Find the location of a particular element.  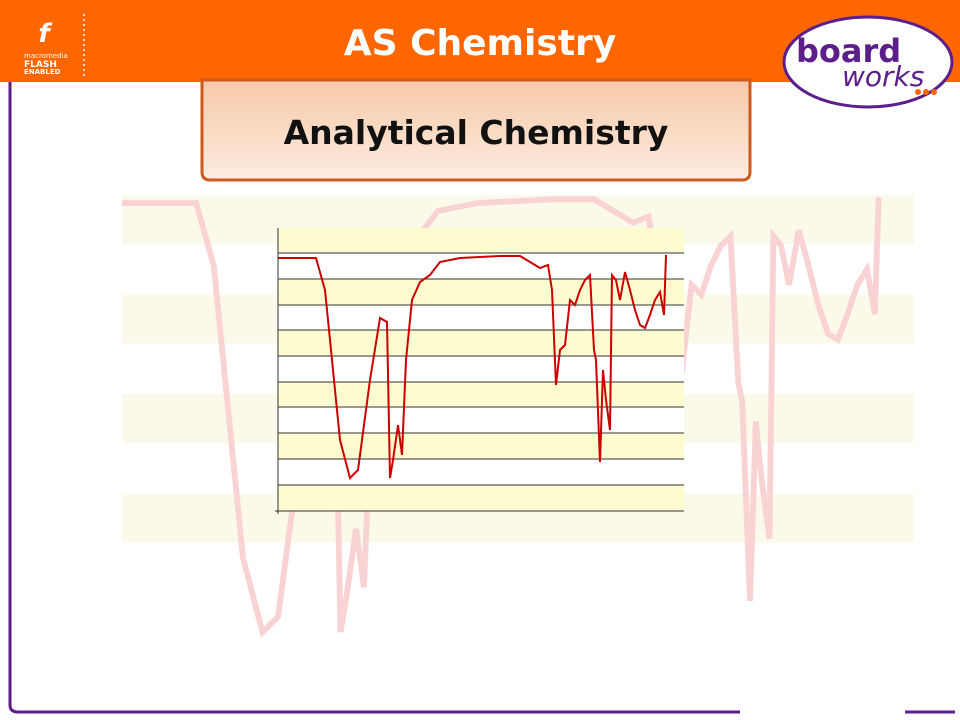

logo-word: works is located at coordinates (883, 76).